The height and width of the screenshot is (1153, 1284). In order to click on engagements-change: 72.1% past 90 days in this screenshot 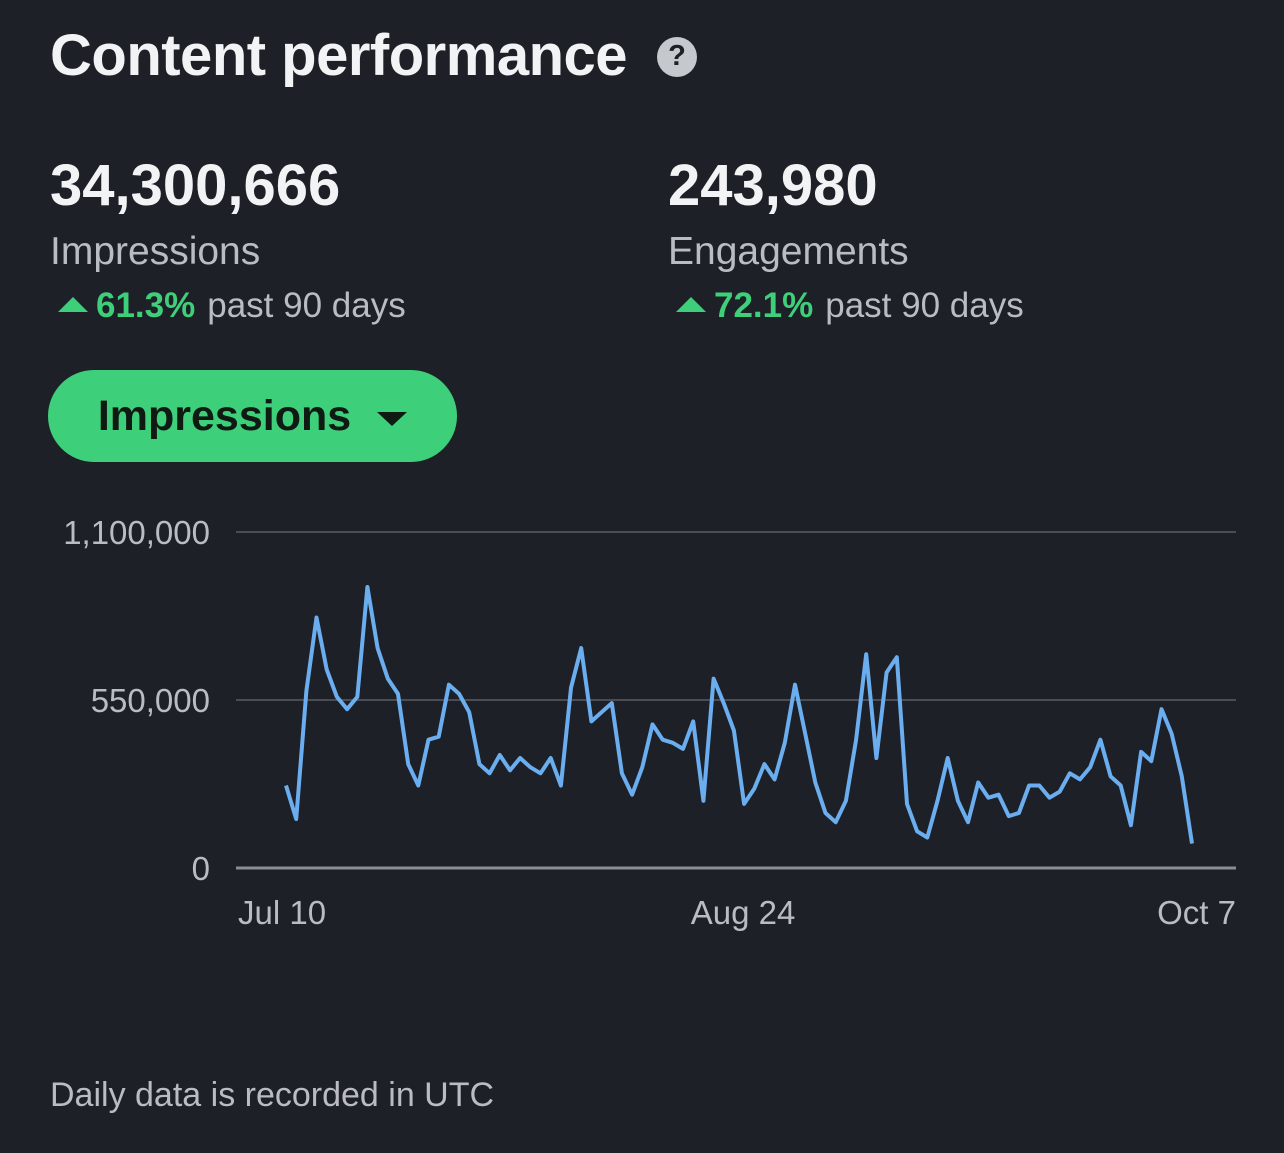, I will do `click(846, 306)`.